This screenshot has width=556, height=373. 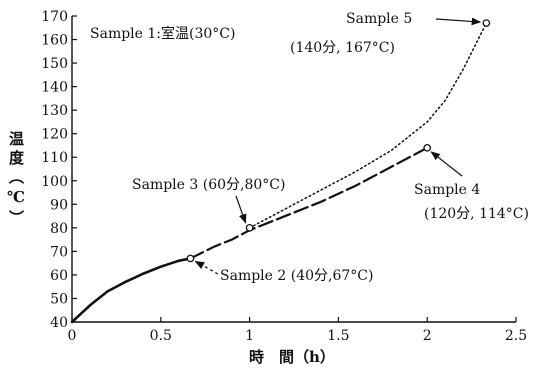 What do you see at coordinates (54, 41) in the screenshot?
I see `y-tick-label: 160` at bounding box center [54, 41].